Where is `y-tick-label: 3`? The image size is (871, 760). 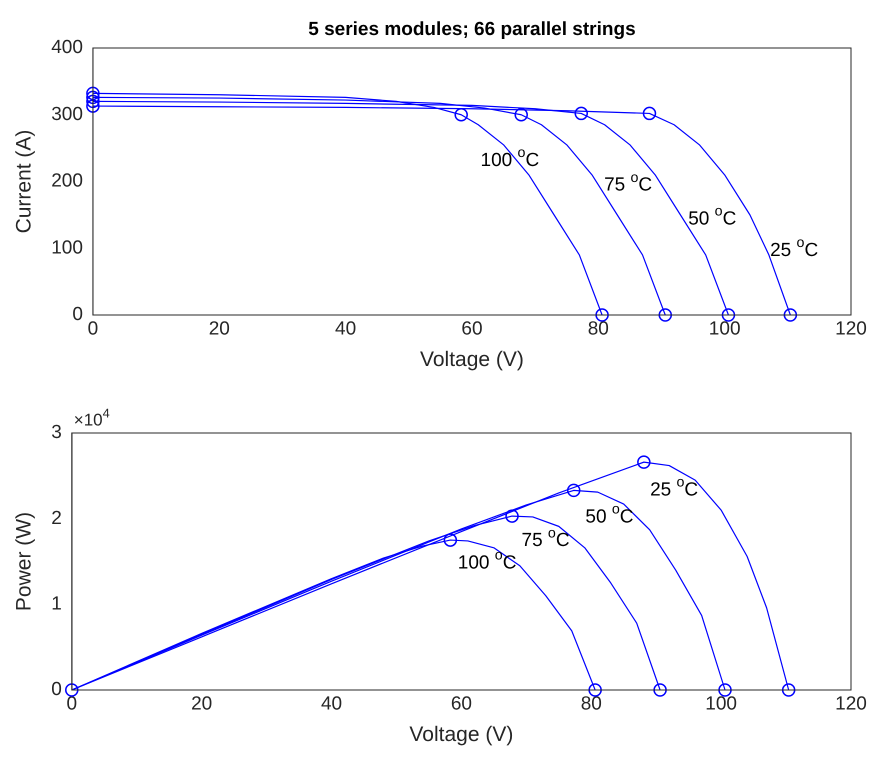
y-tick-label: 3 is located at coordinates (56, 433).